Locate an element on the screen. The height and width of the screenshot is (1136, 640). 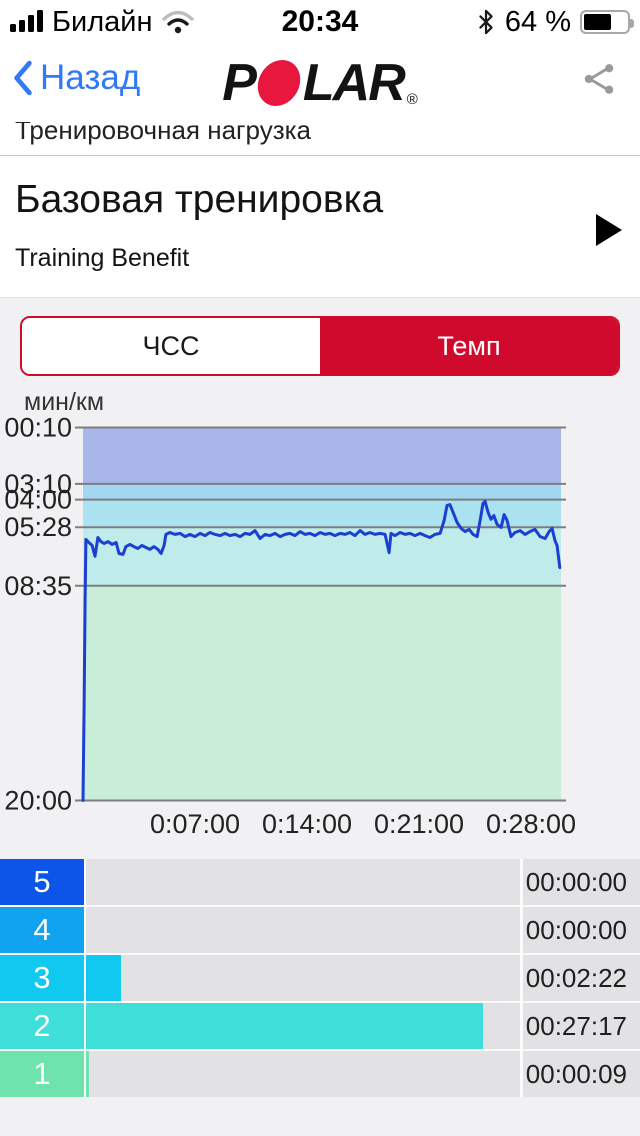
x-tick-label: 0:21:00 is located at coordinates (419, 824).